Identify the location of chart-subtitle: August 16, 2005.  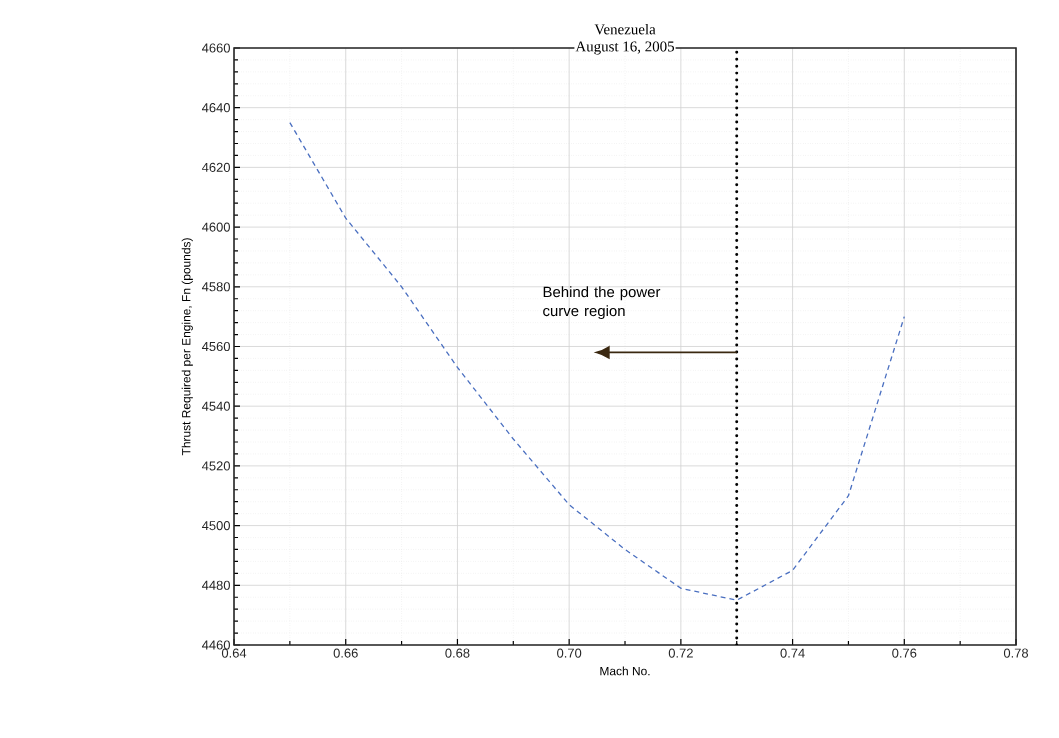
(625, 48).